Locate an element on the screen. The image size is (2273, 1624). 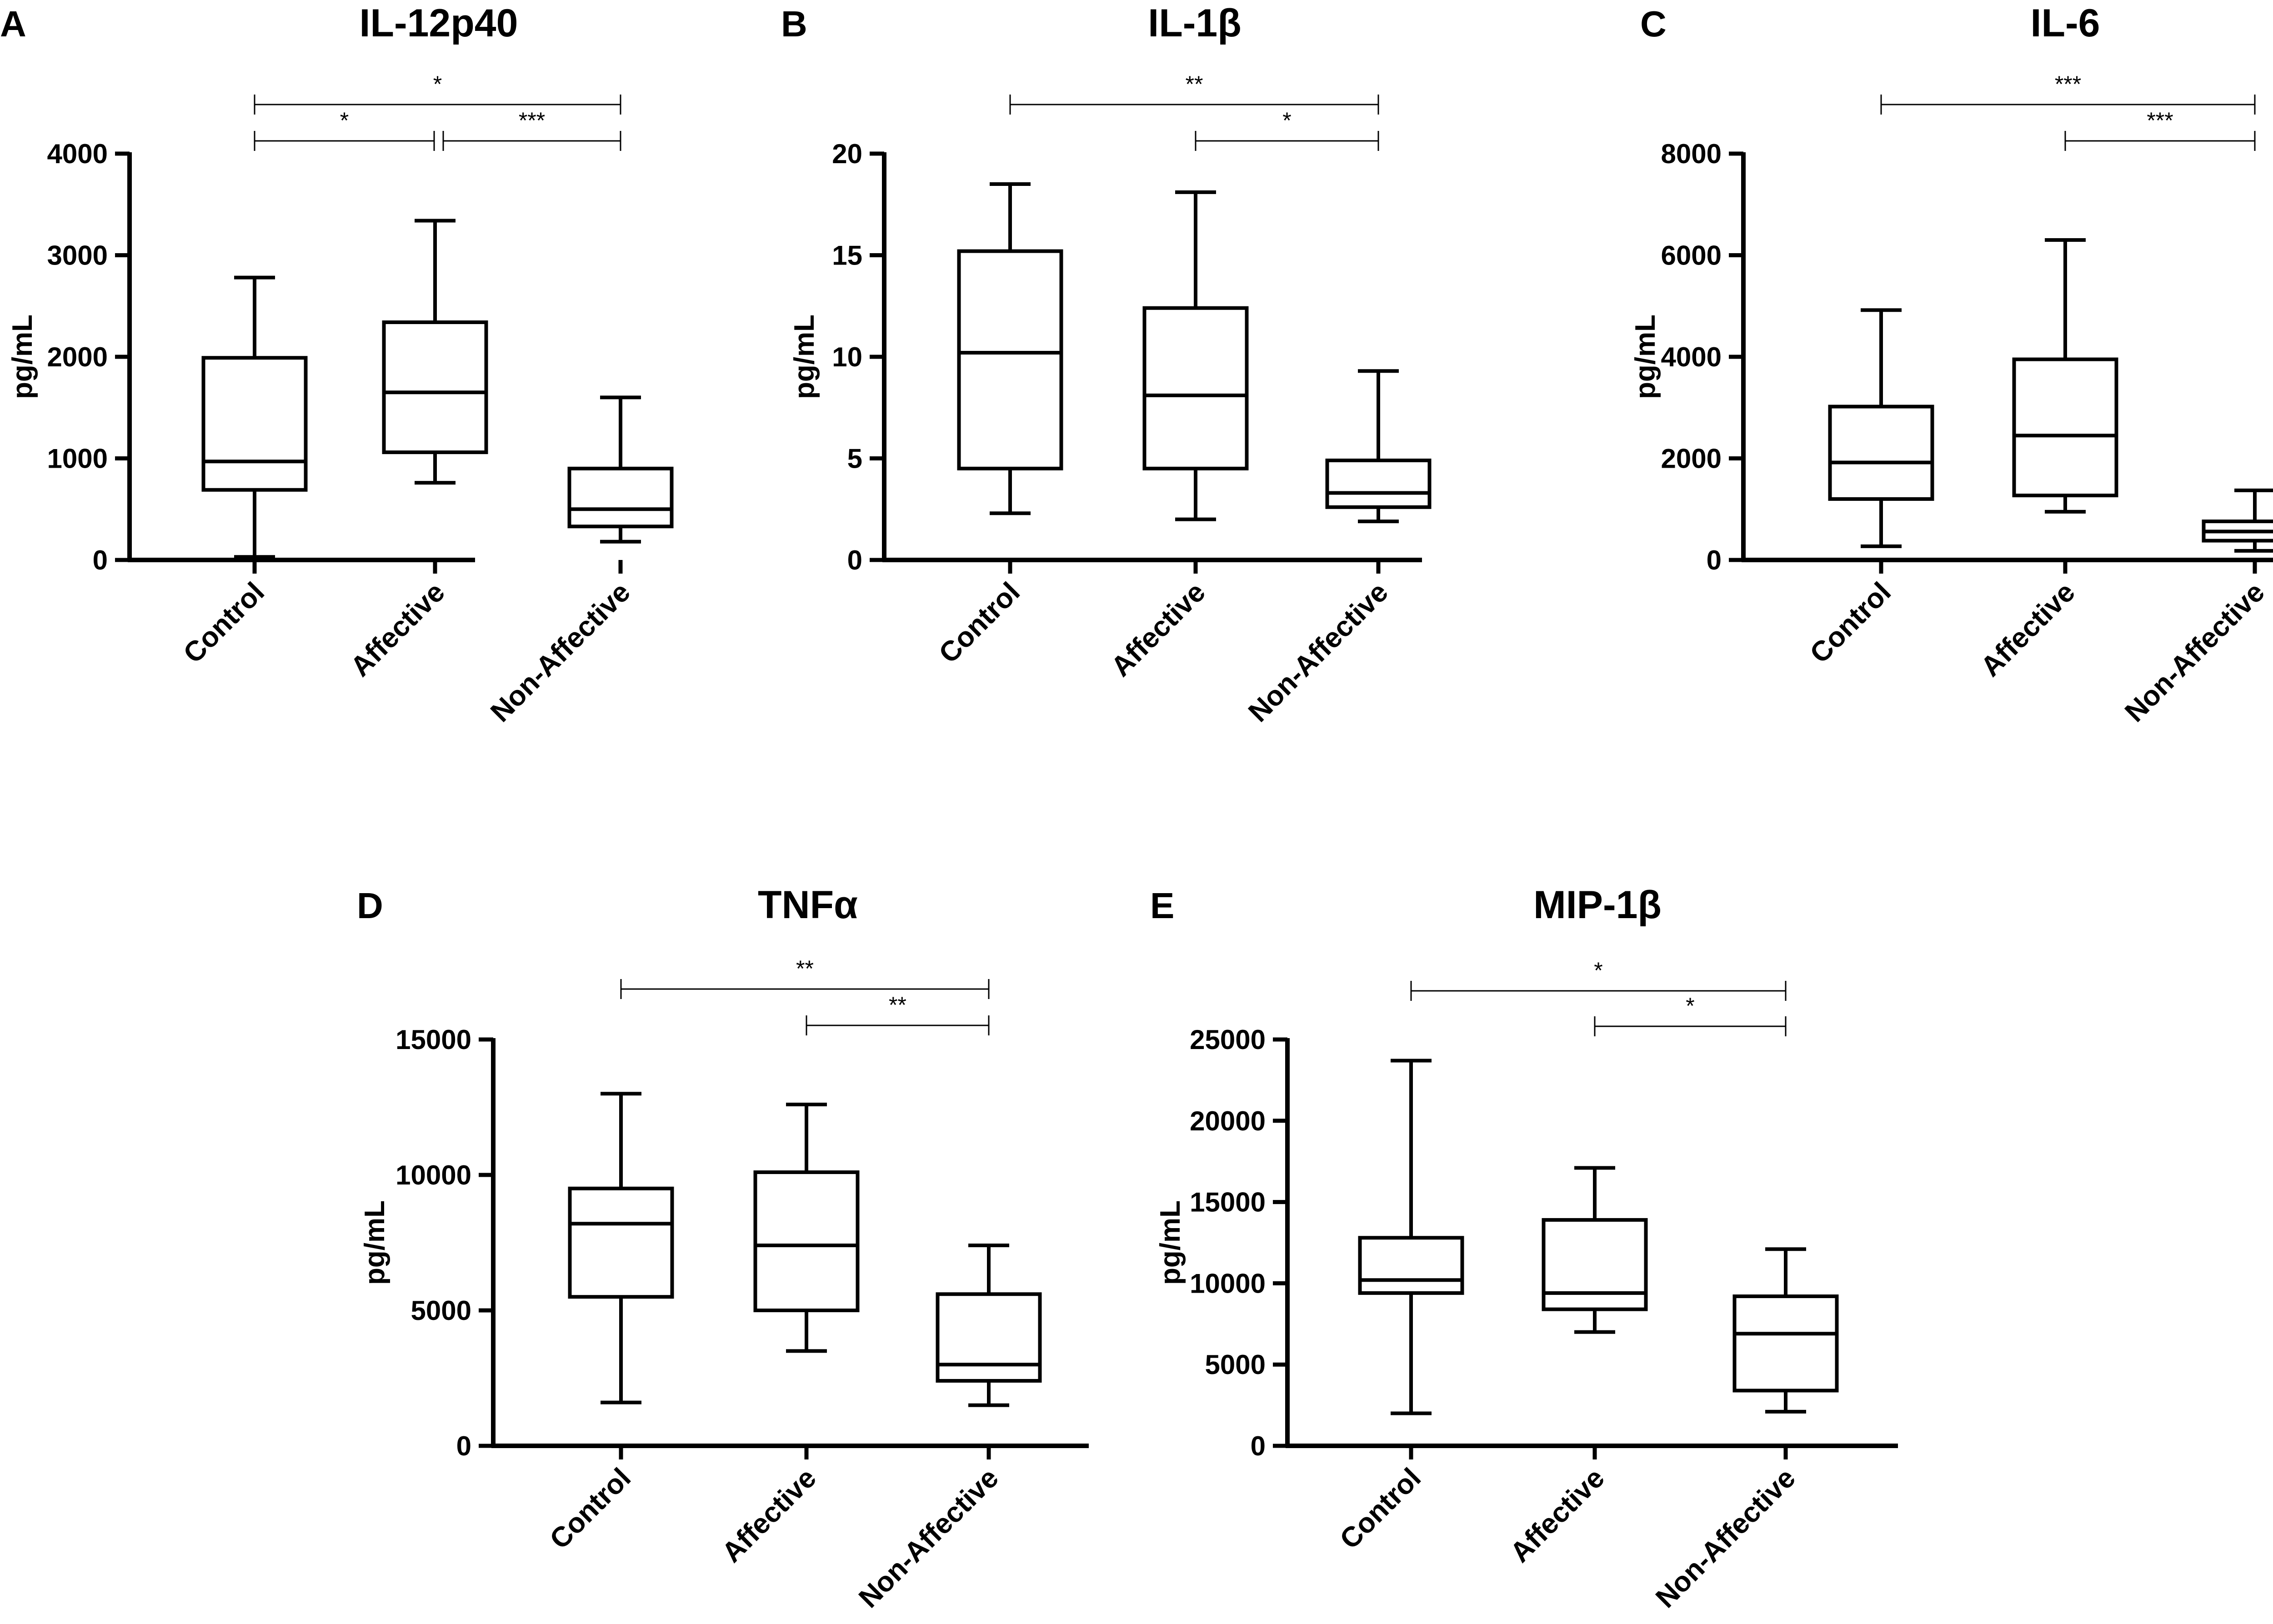
chart-title: IL-6 is located at coordinates (2065, 23).